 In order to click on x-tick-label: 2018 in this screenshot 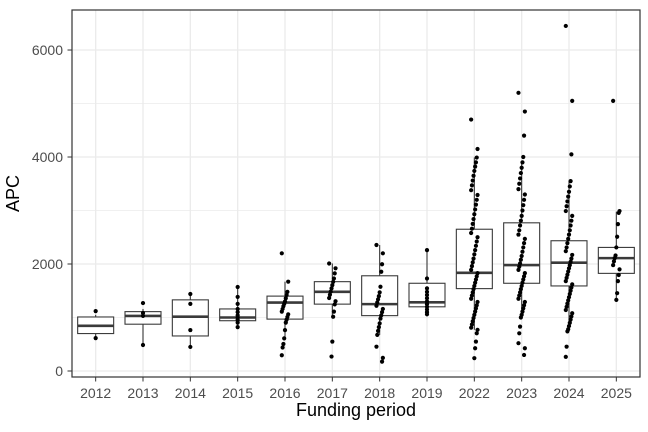, I will do `click(379, 393)`.